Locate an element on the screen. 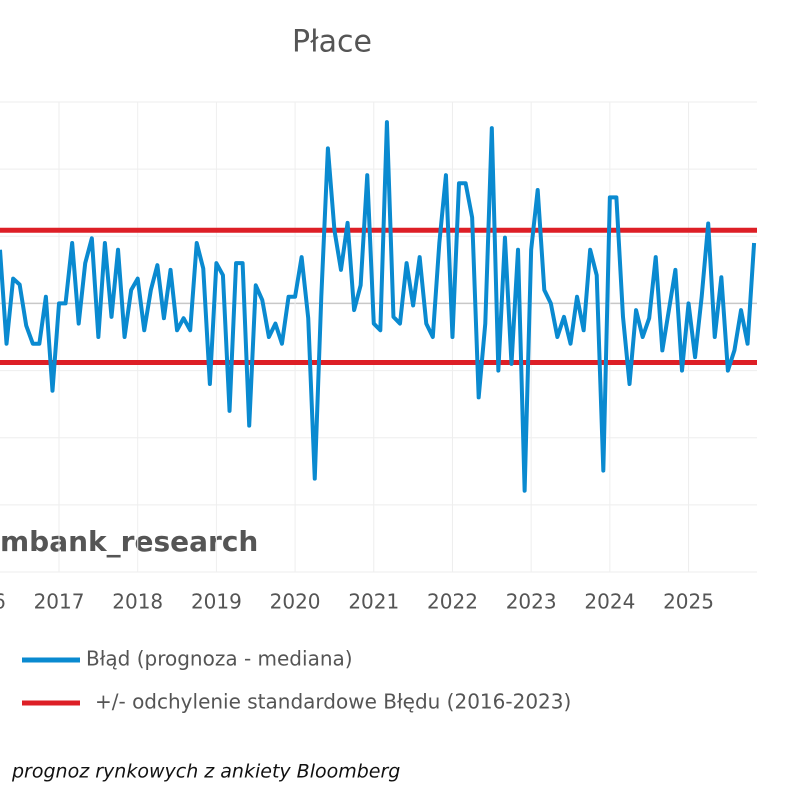 The width and height of the screenshot is (800, 804). legend-label: Błąd (prognoza - mediana) is located at coordinates (219, 659).